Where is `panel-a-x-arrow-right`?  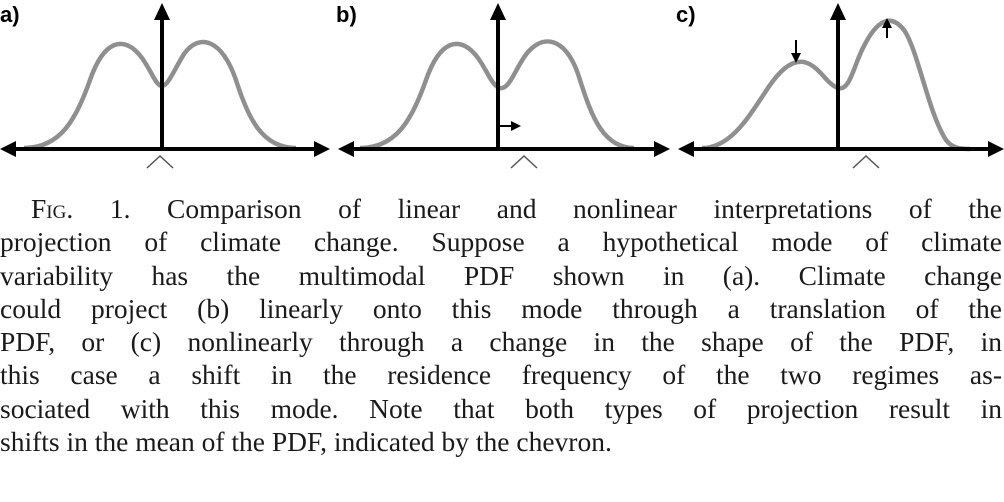
panel-a-x-arrow-right is located at coordinates (322, 149).